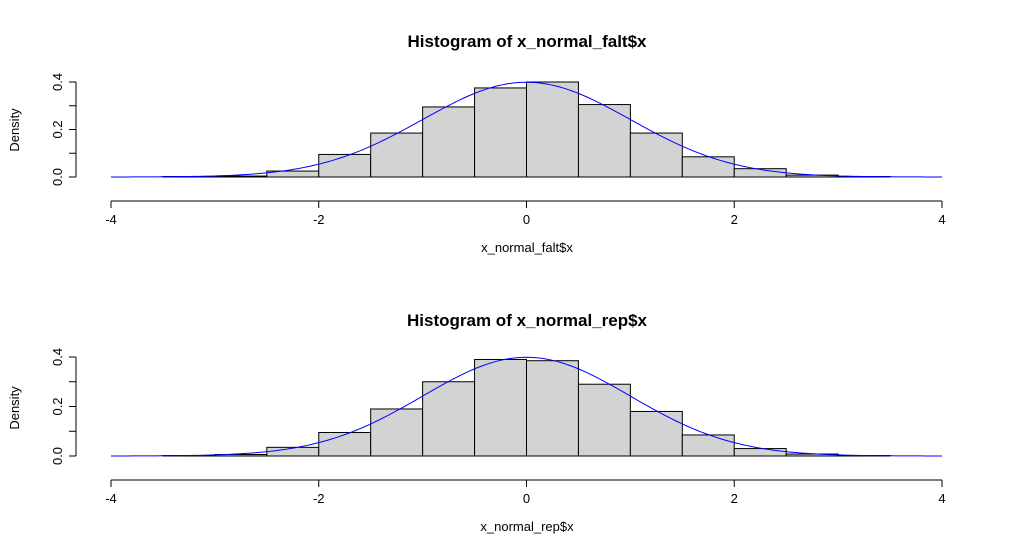  I want to click on chart-title: Histogram of x_normal_rep$x, so click(527, 320).